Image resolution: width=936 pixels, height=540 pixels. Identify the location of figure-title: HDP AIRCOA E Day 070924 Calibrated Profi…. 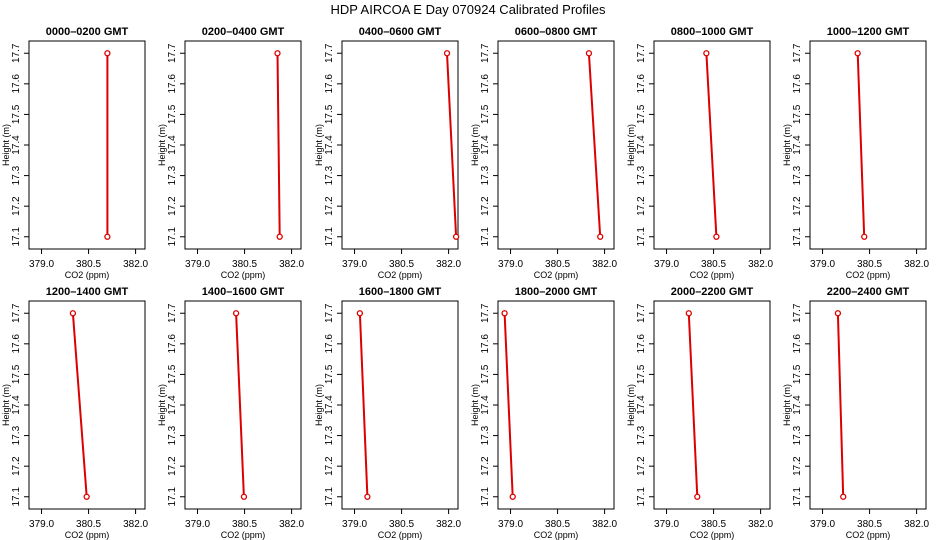
(468, 9).